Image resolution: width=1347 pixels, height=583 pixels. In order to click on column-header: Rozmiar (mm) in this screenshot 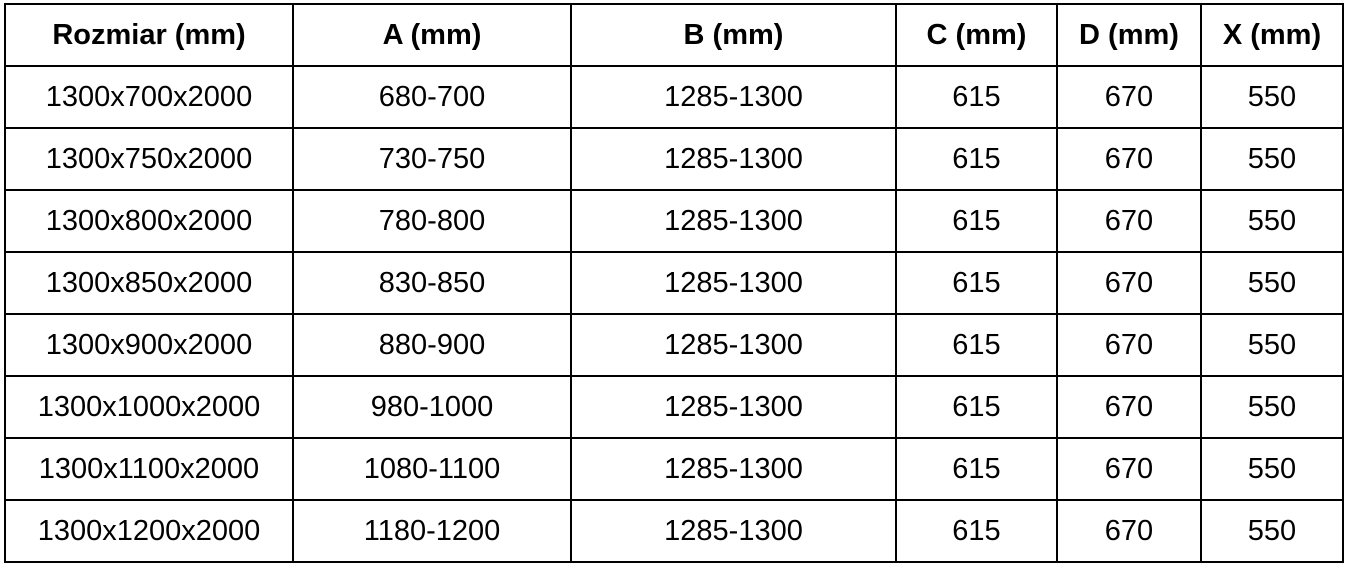, I will do `click(149, 35)`.